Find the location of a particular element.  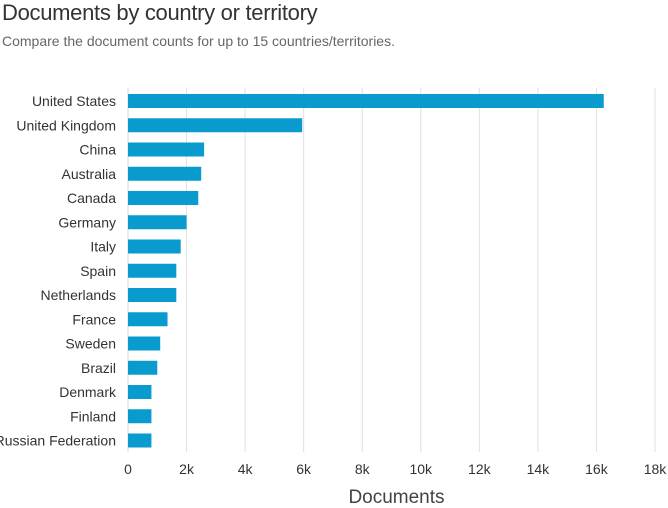

category-label: United Kingdom is located at coordinates (66, 125).